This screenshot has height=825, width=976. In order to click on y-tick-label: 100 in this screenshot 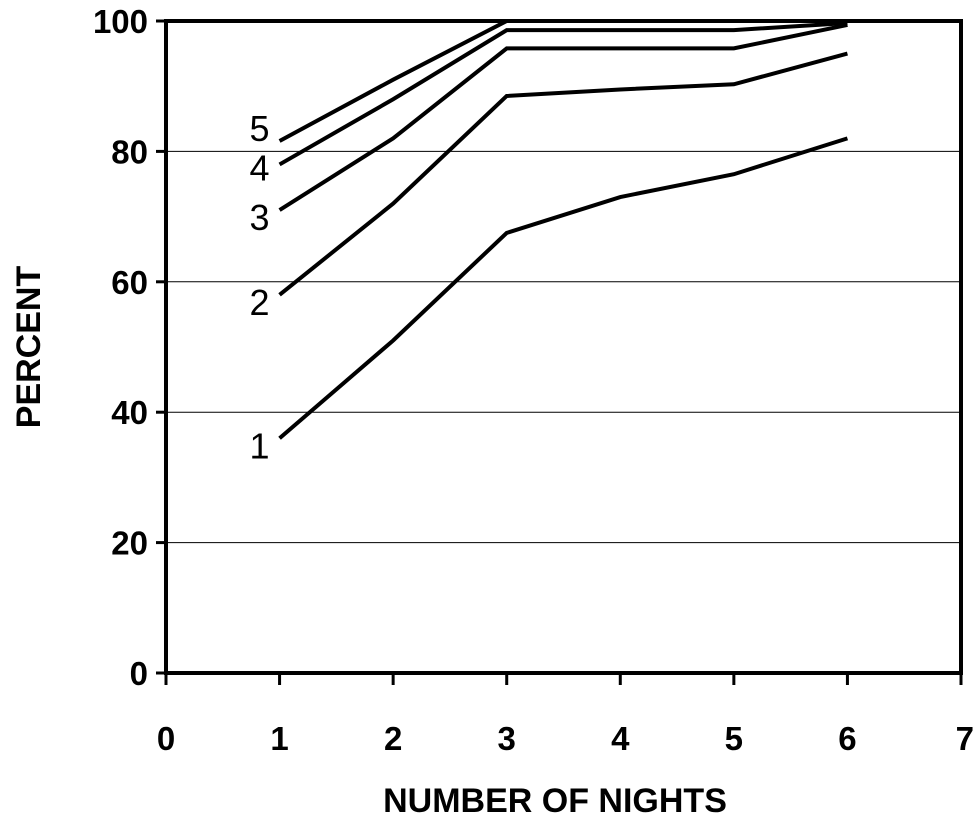, I will do `click(120, 21)`.